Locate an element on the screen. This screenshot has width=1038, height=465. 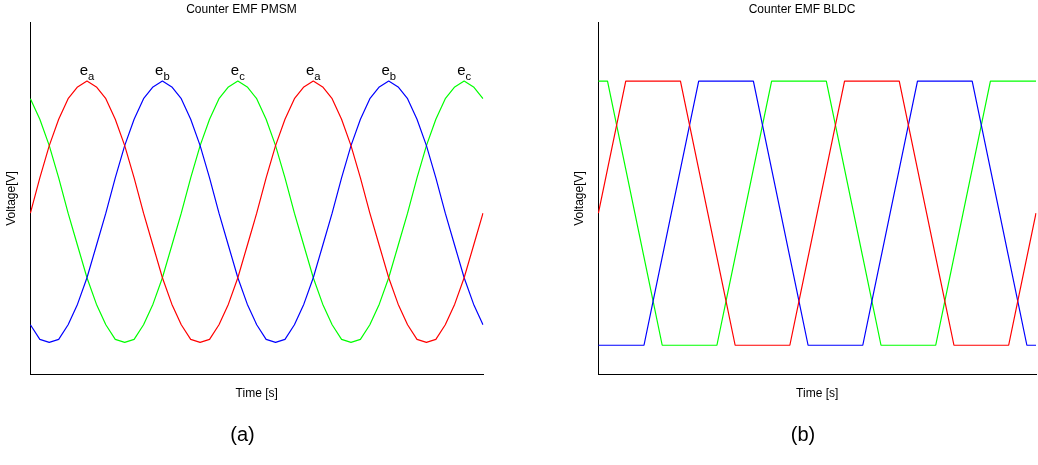
chart-title: Counter EMF PMSM is located at coordinates (241, 8).